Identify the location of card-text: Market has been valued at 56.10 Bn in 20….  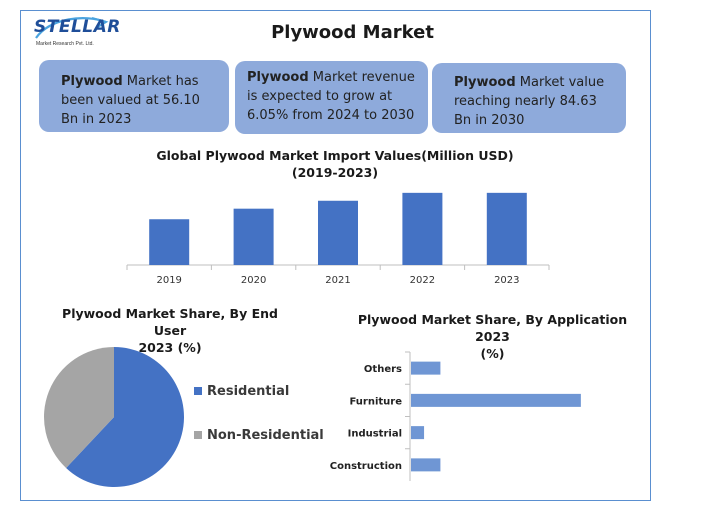
(130, 100).